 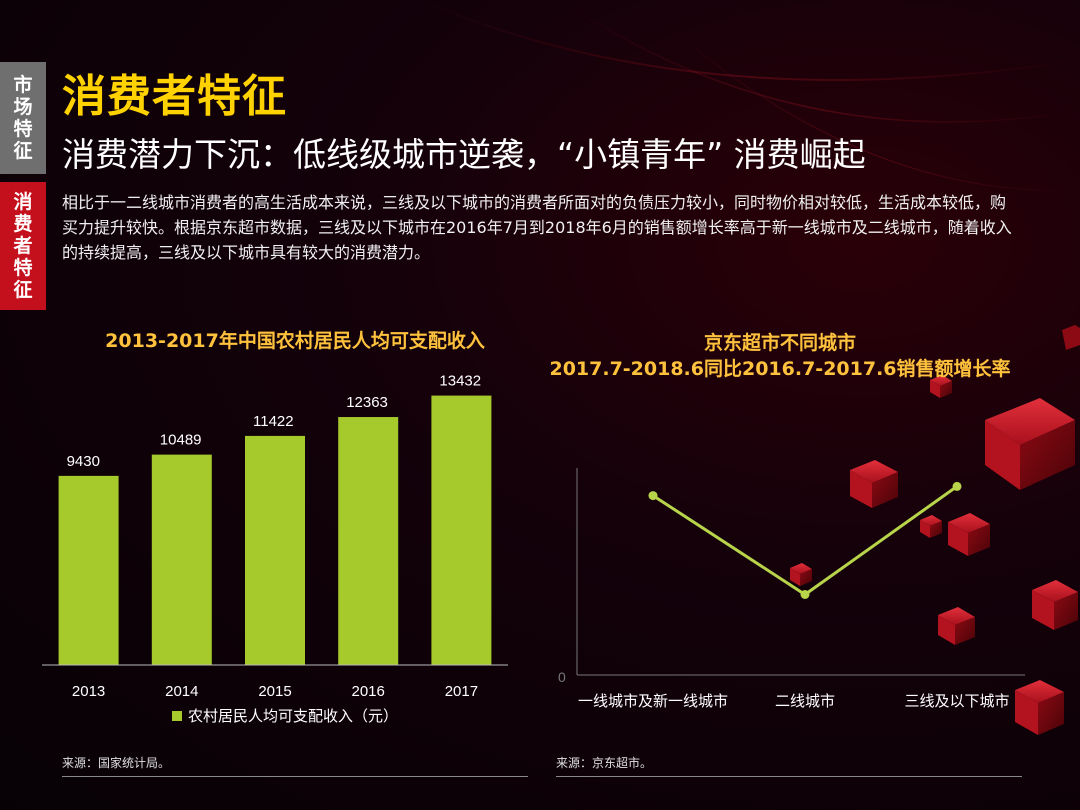 What do you see at coordinates (460, 381) in the screenshot?
I see `data-label: 13432` at bounding box center [460, 381].